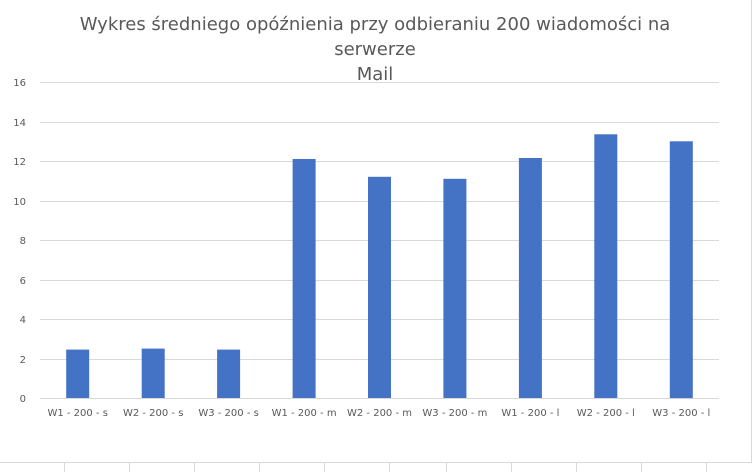 This screenshot has height=472, width=753. What do you see at coordinates (454, 413) in the screenshot?
I see `x-tick-label: W3 - 200 - m` at bounding box center [454, 413].